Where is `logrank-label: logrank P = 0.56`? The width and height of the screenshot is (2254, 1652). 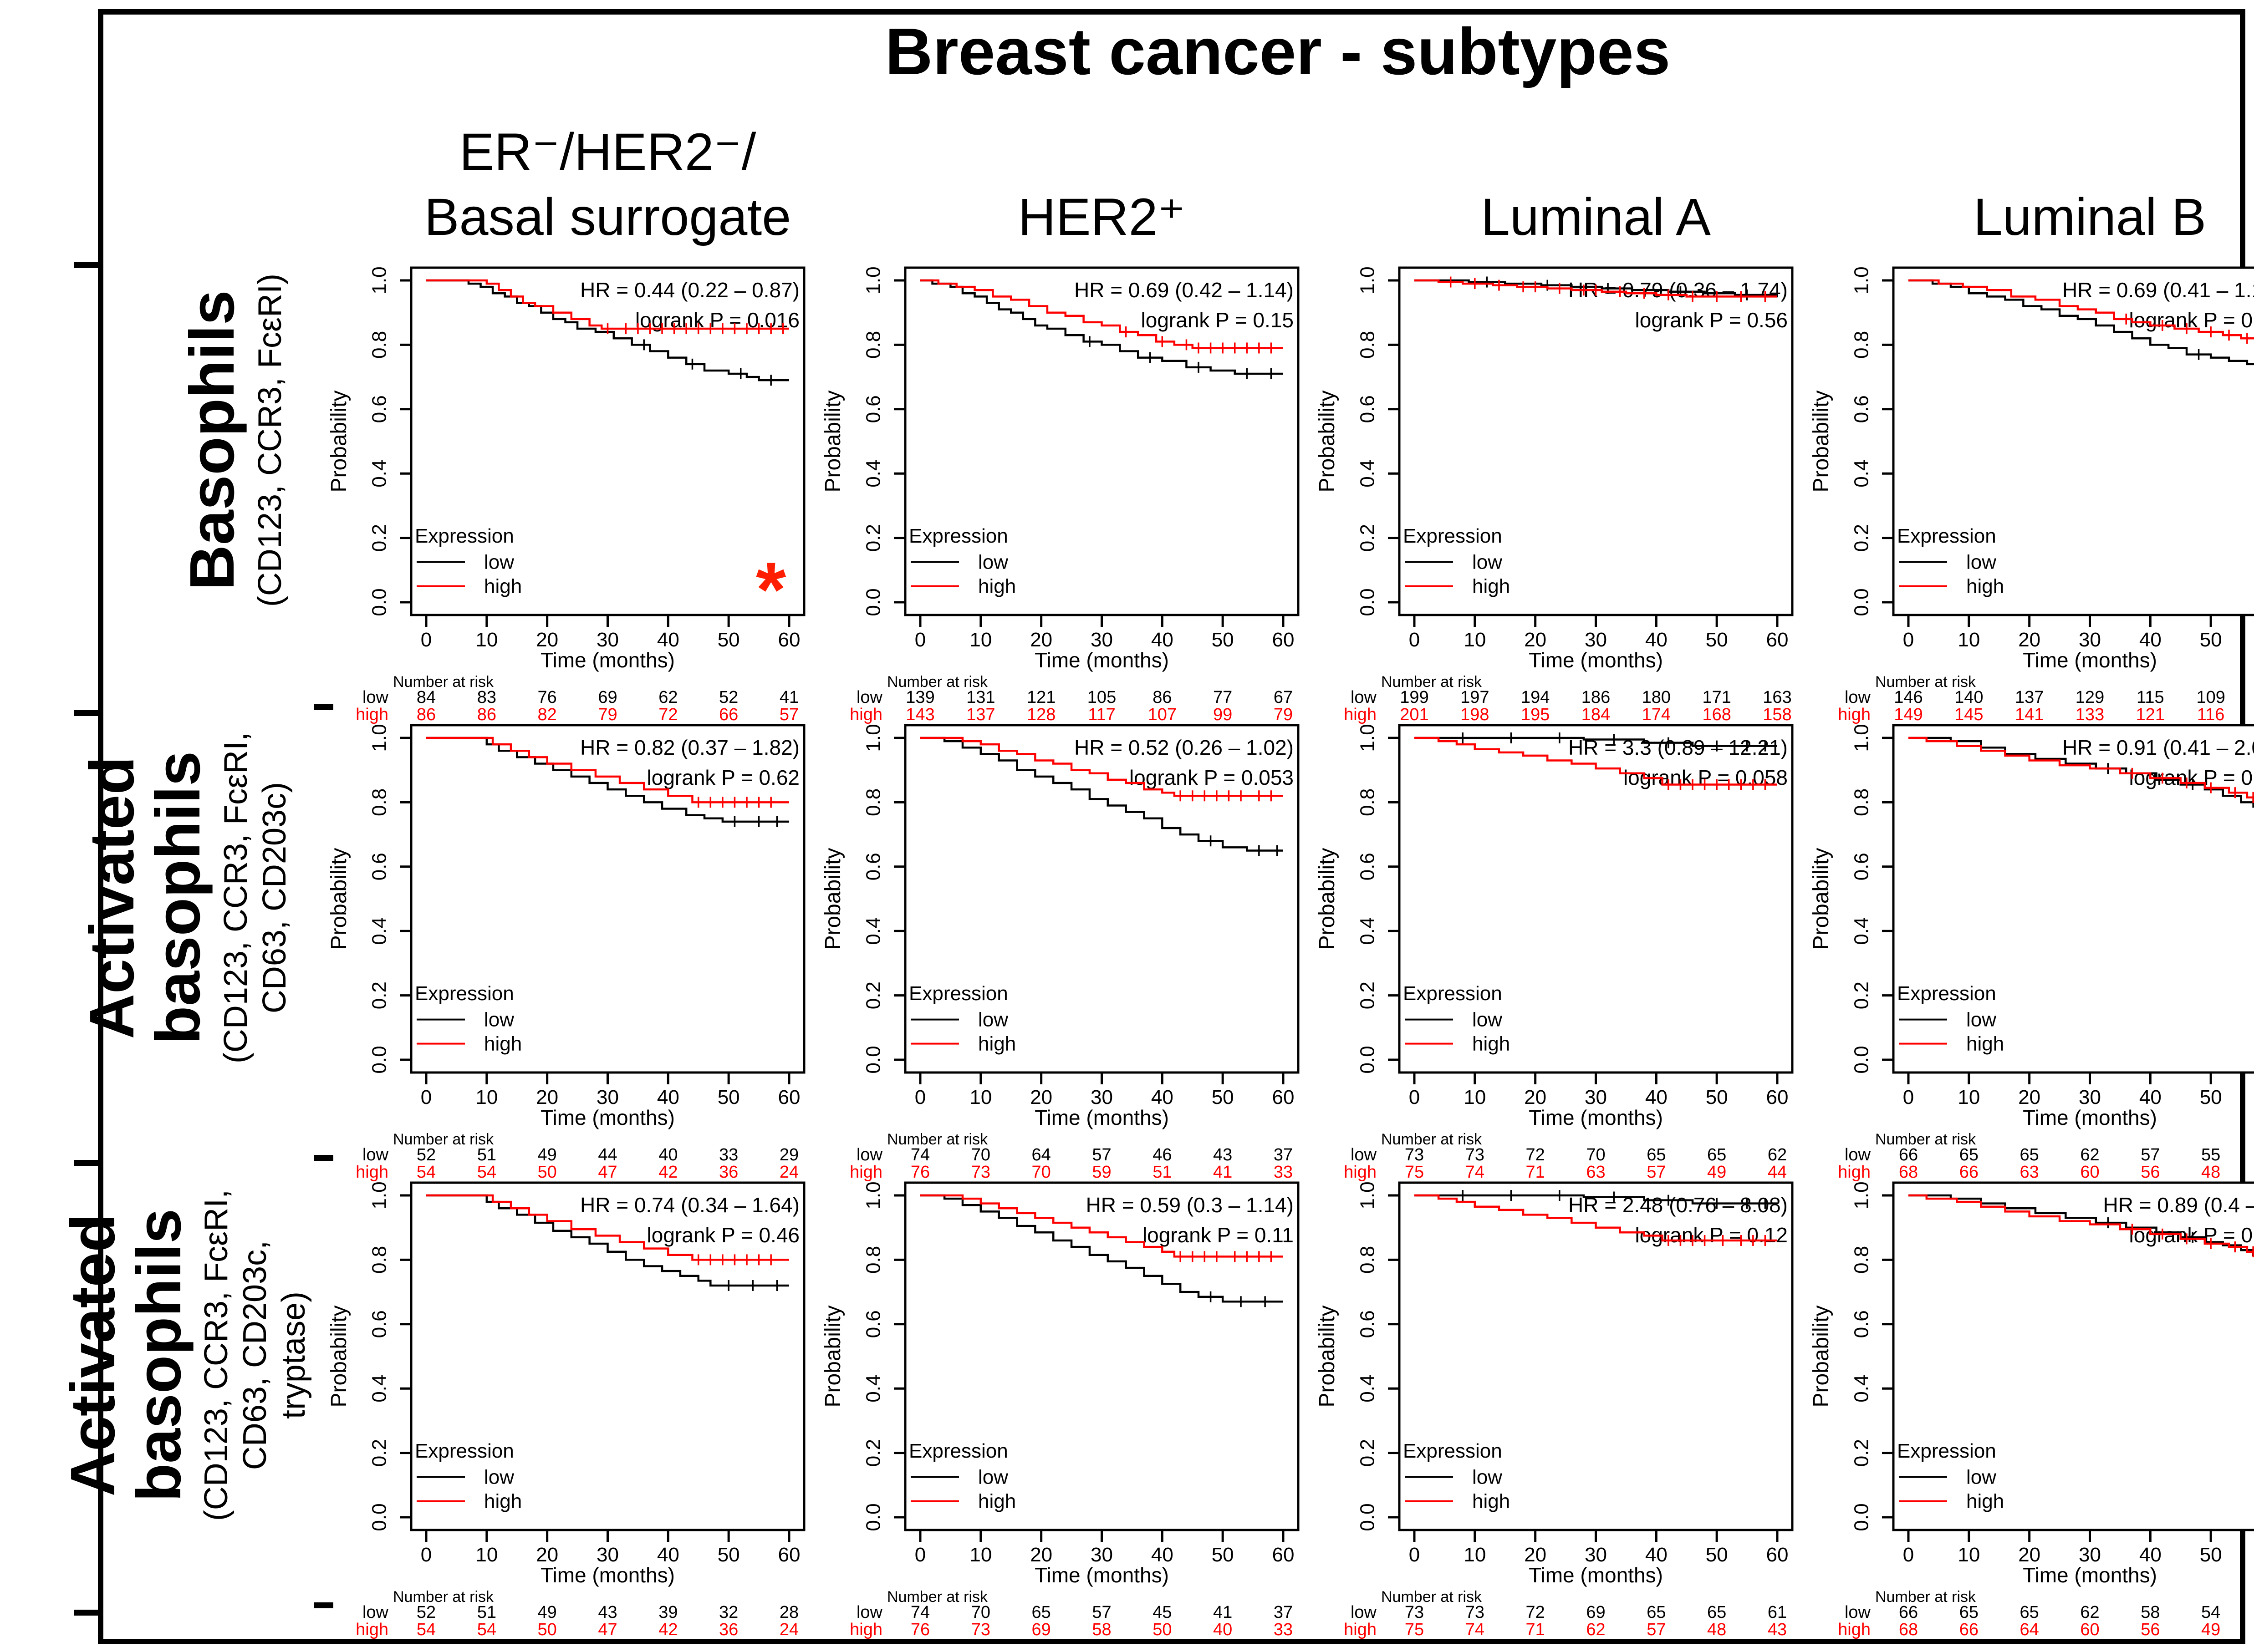 logrank-label: logrank P = 0.56 is located at coordinates (1711, 320).